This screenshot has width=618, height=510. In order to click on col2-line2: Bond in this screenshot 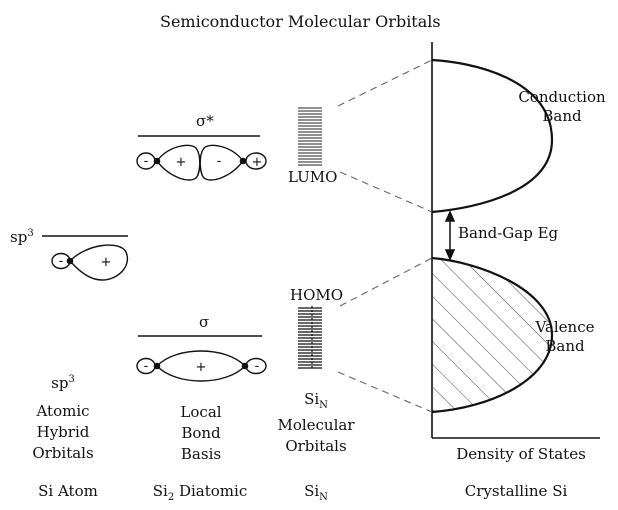, I will do `click(201, 433)`.